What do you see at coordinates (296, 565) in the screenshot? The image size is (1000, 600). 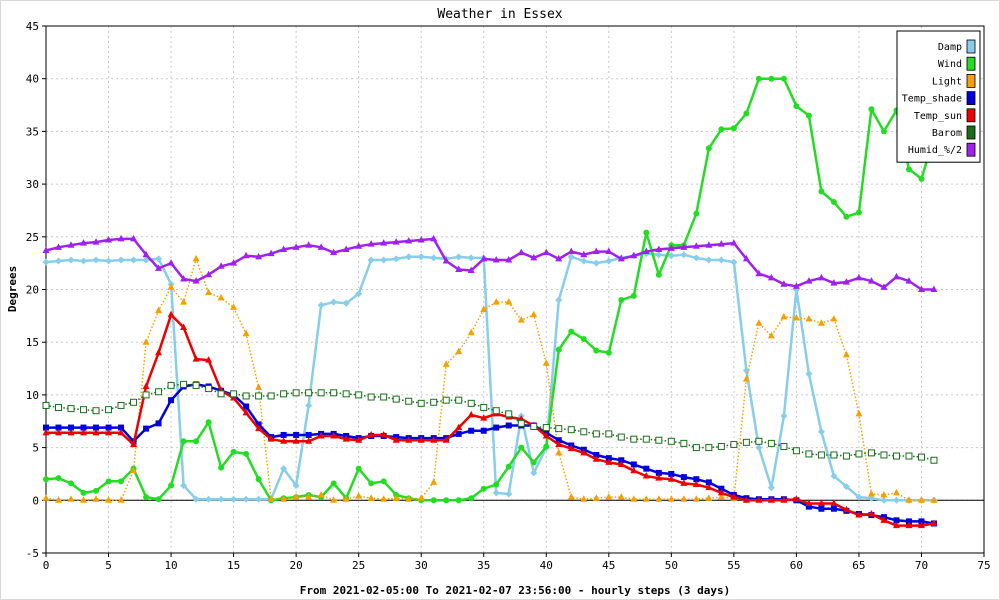 I see `x-tick-label: 20` at bounding box center [296, 565].